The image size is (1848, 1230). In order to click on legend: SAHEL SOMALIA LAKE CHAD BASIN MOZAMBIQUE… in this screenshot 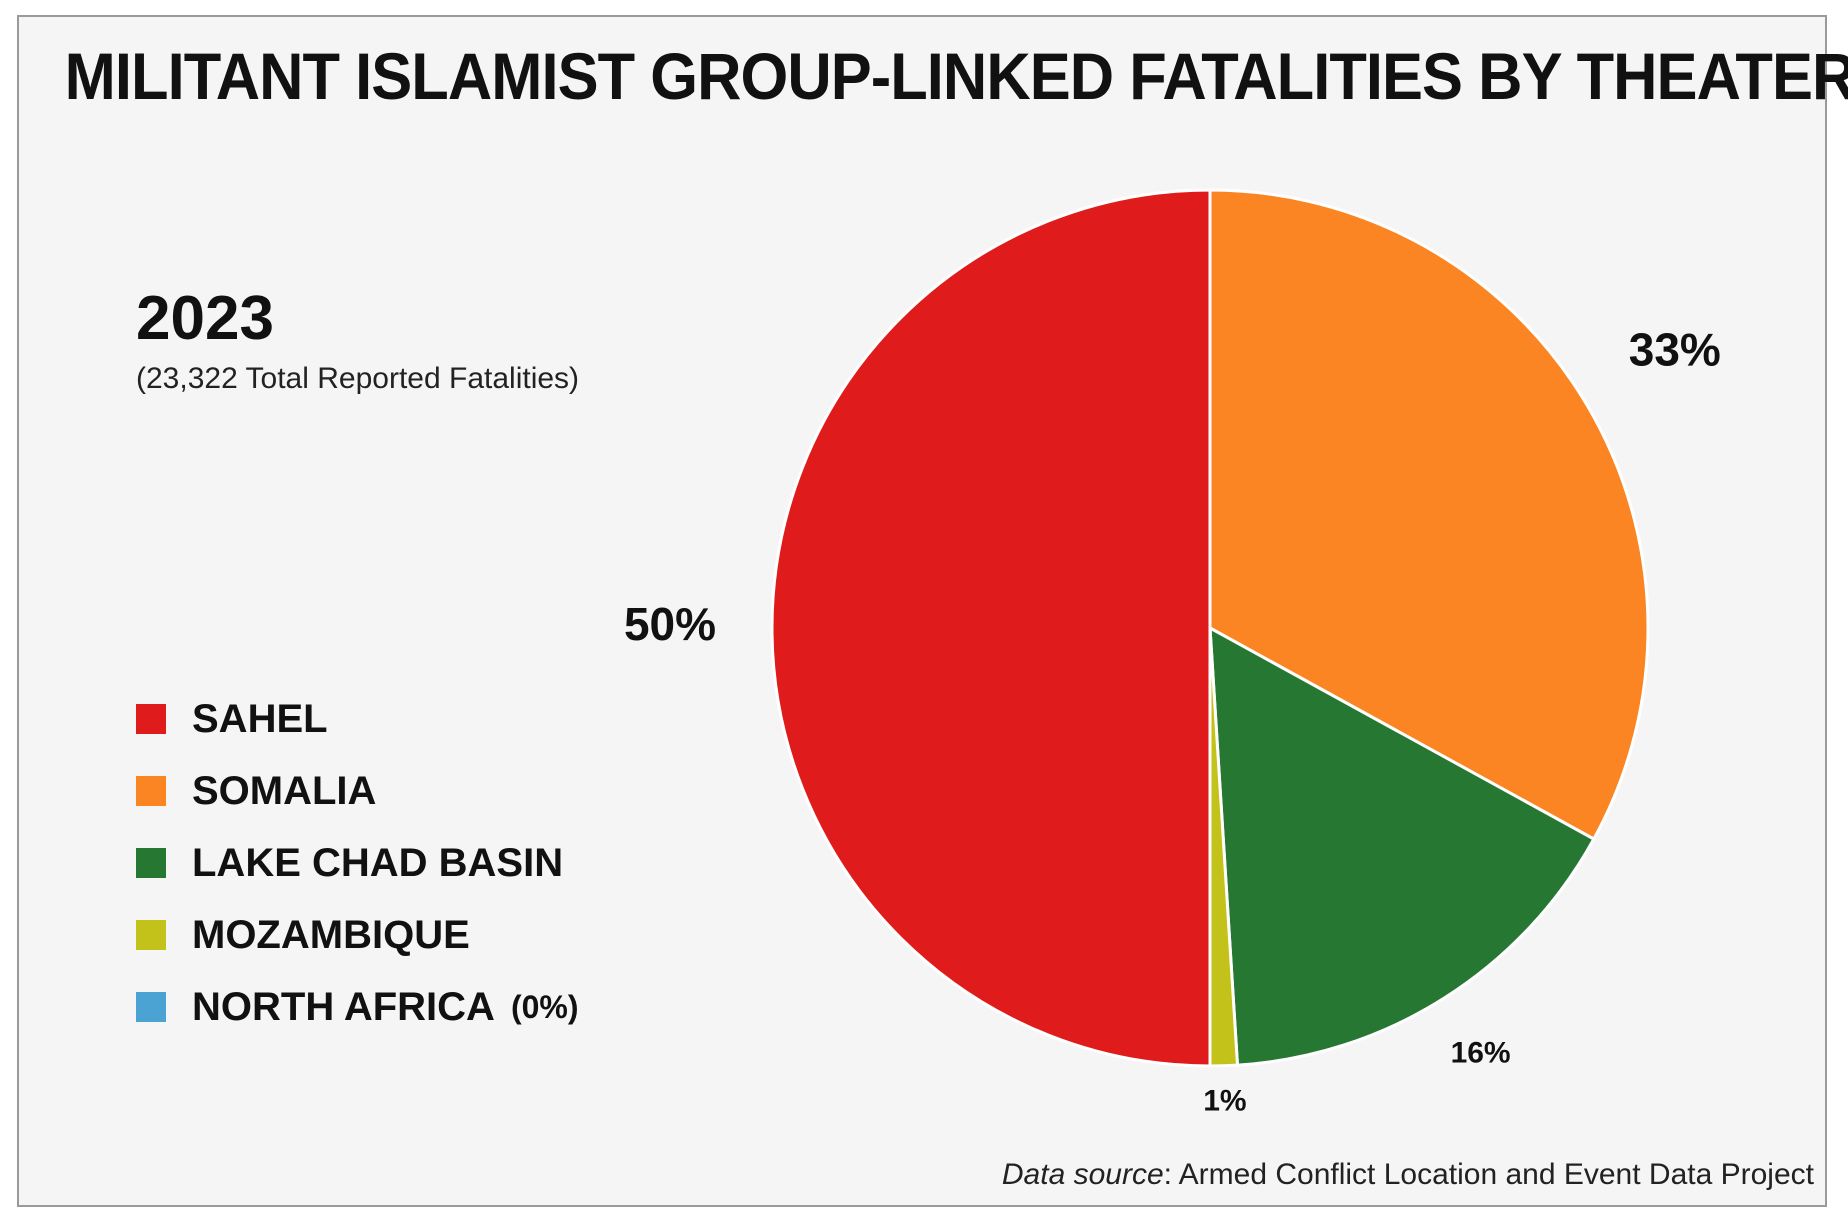, I will do `click(357, 863)`.